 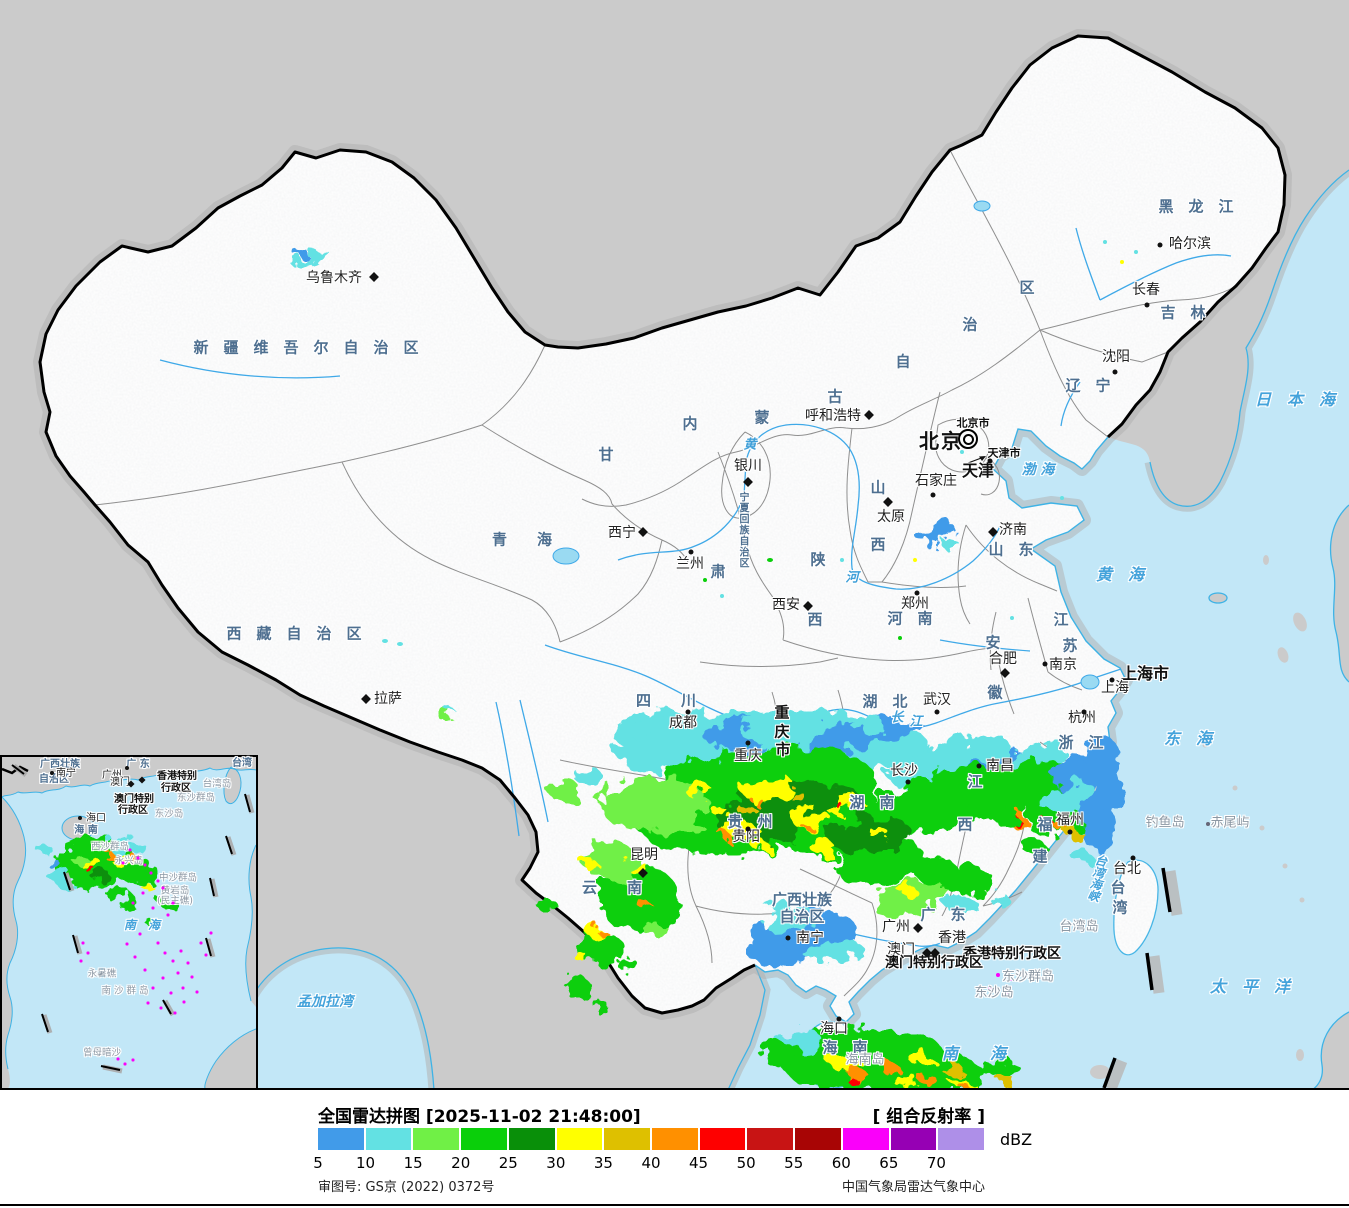 What do you see at coordinates (762, 417) in the screenshot?
I see `map-label: 蒙` at bounding box center [762, 417].